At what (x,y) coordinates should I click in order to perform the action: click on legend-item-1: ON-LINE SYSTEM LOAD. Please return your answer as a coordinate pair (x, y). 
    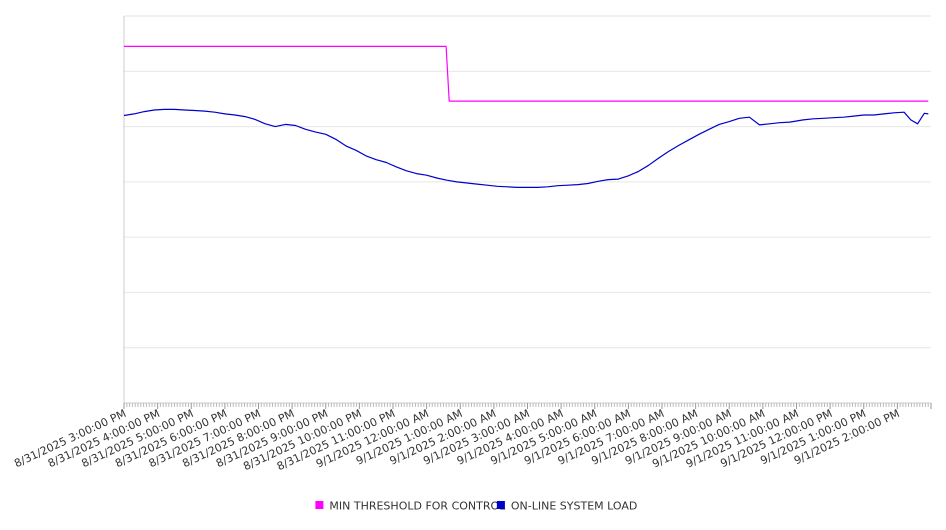
    Looking at the image, I should click on (566, 506).